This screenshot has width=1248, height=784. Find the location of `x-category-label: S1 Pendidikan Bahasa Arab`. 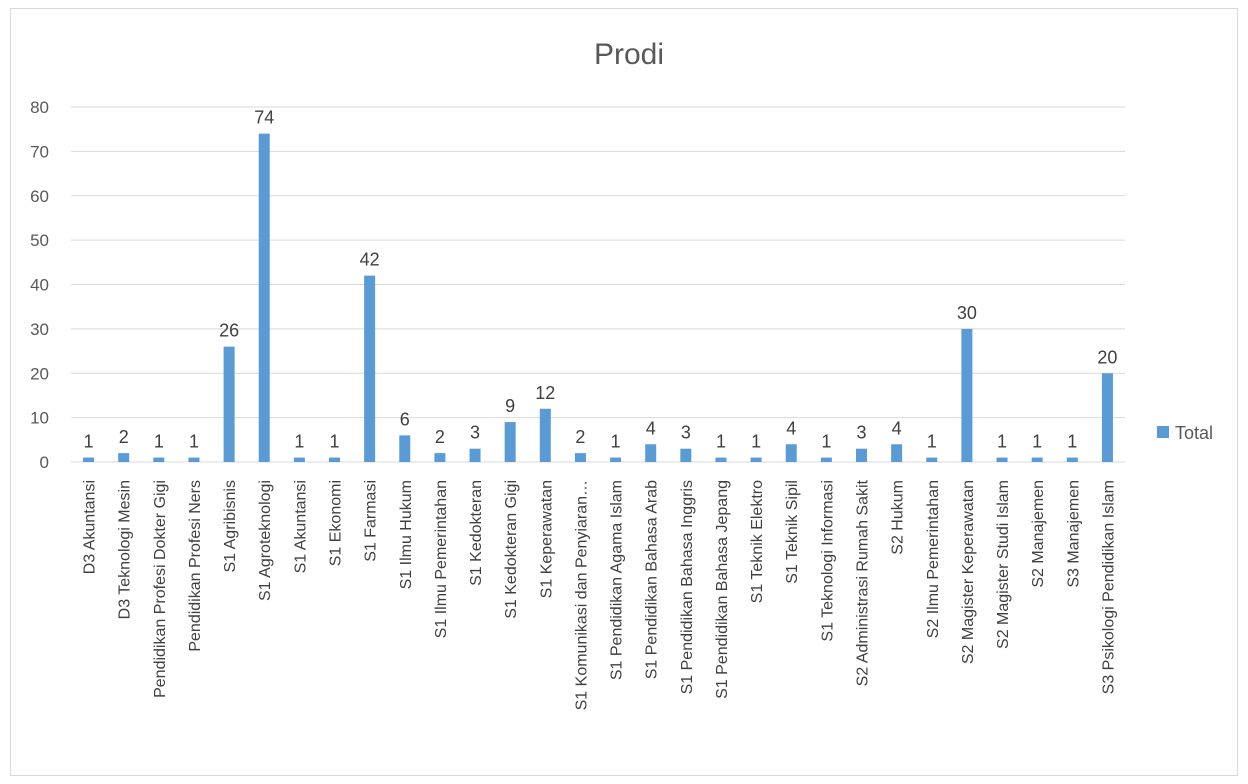

x-category-label: S1 Pendidikan Bahasa Arab is located at coordinates (652, 579).